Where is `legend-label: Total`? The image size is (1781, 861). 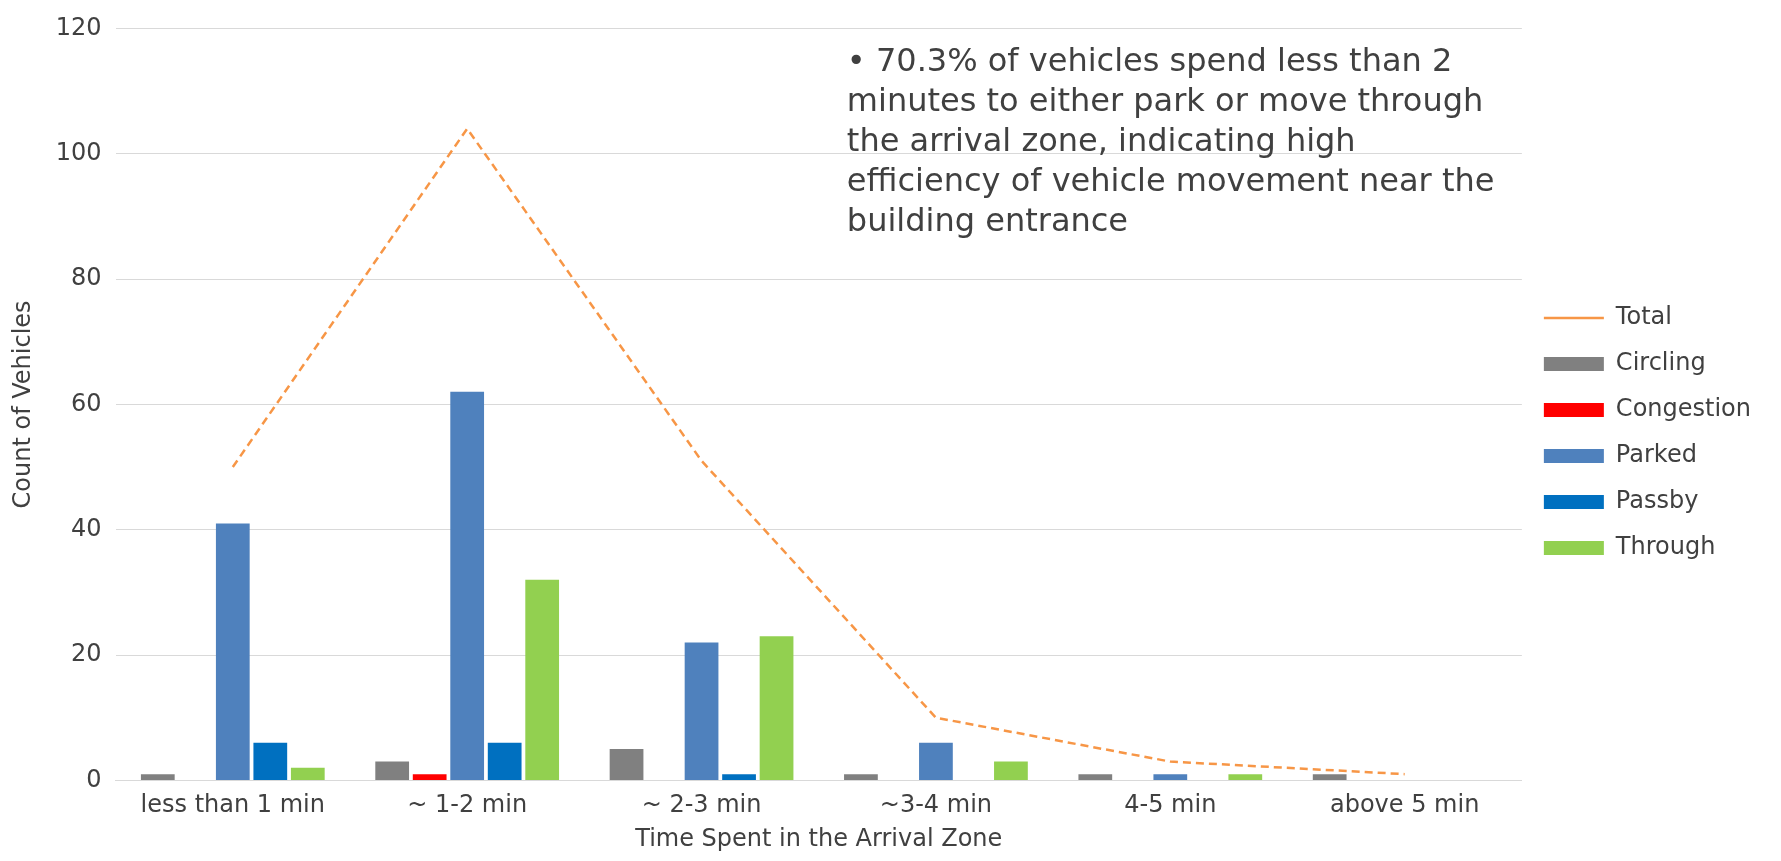 legend-label: Total is located at coordinates (1643, 316).